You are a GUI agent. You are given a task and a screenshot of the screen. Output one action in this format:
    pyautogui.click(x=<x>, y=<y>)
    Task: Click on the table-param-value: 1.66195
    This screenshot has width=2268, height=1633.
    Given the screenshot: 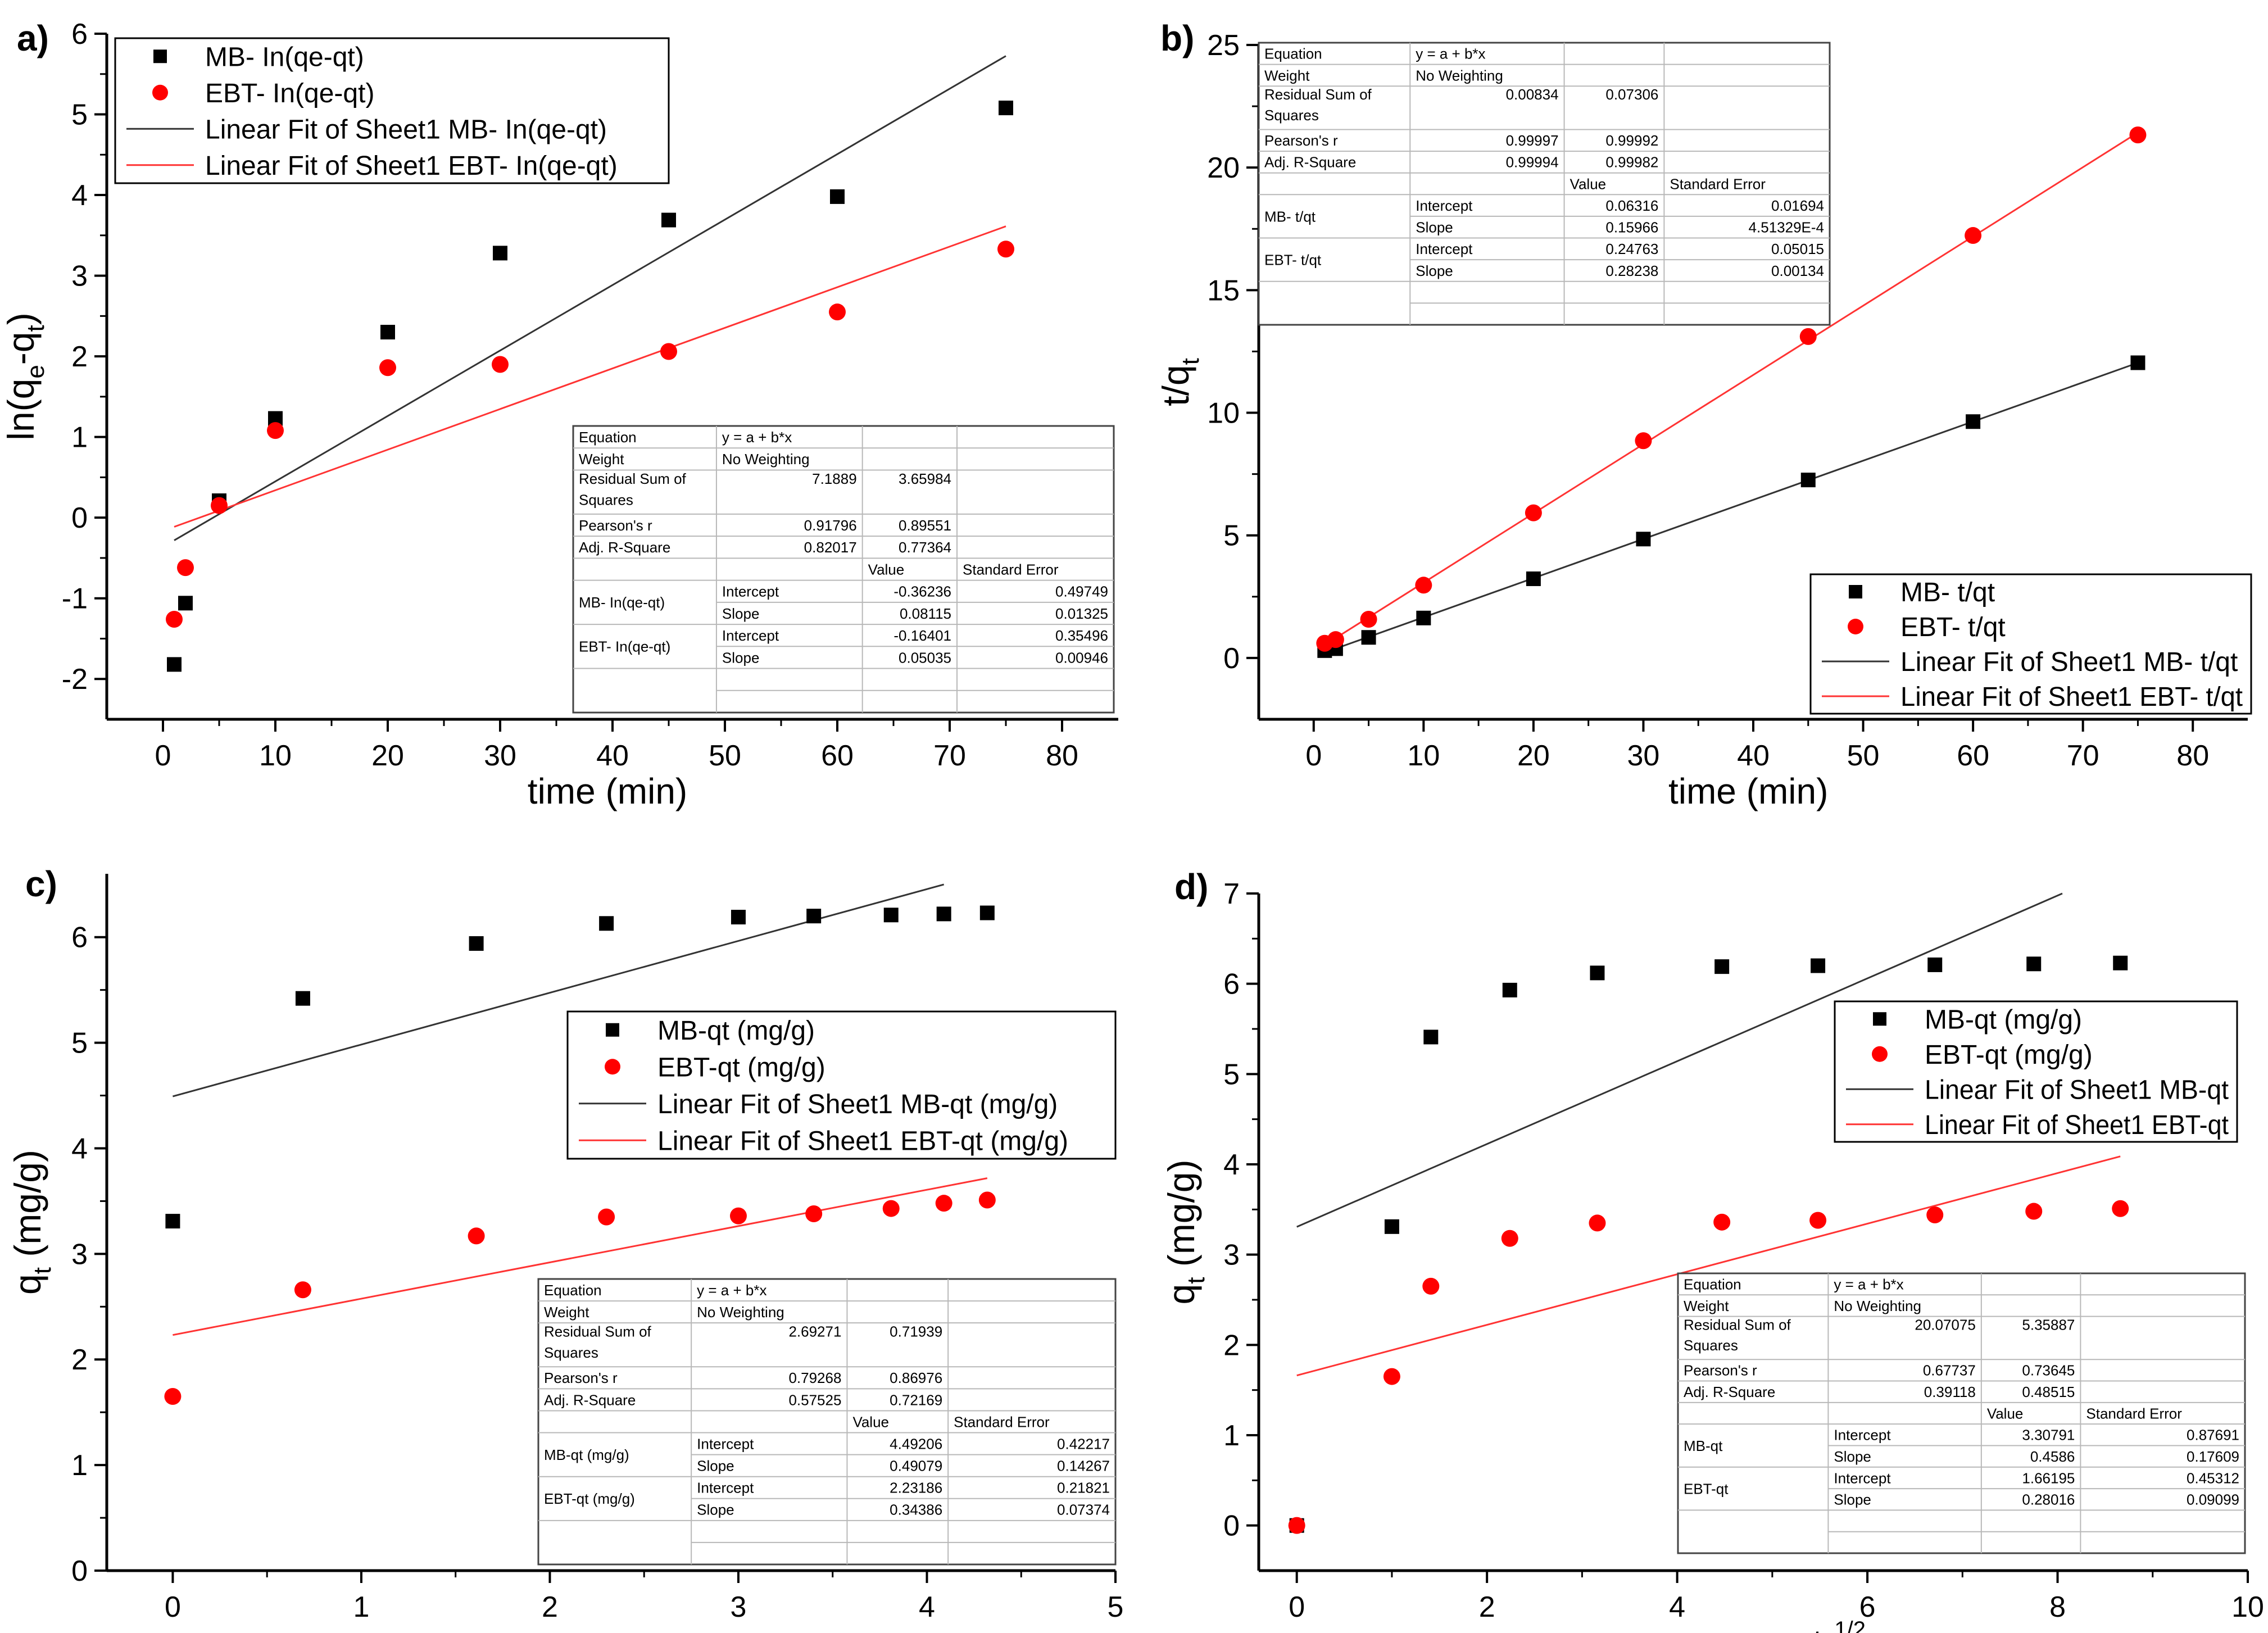 What is the action you would take?
    pyautogui.click(x=2048, y=1477)
    